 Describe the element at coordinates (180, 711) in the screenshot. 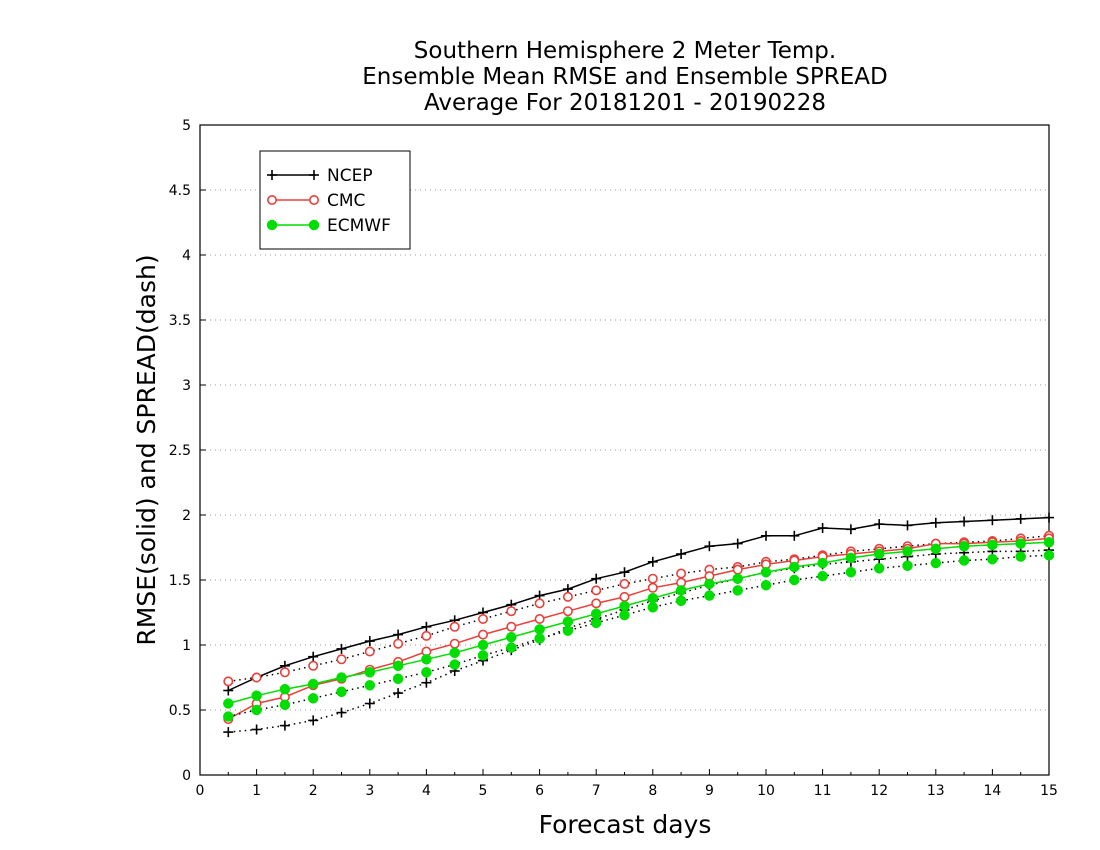

I see `y-tick-label-1: 0.5` at that location.